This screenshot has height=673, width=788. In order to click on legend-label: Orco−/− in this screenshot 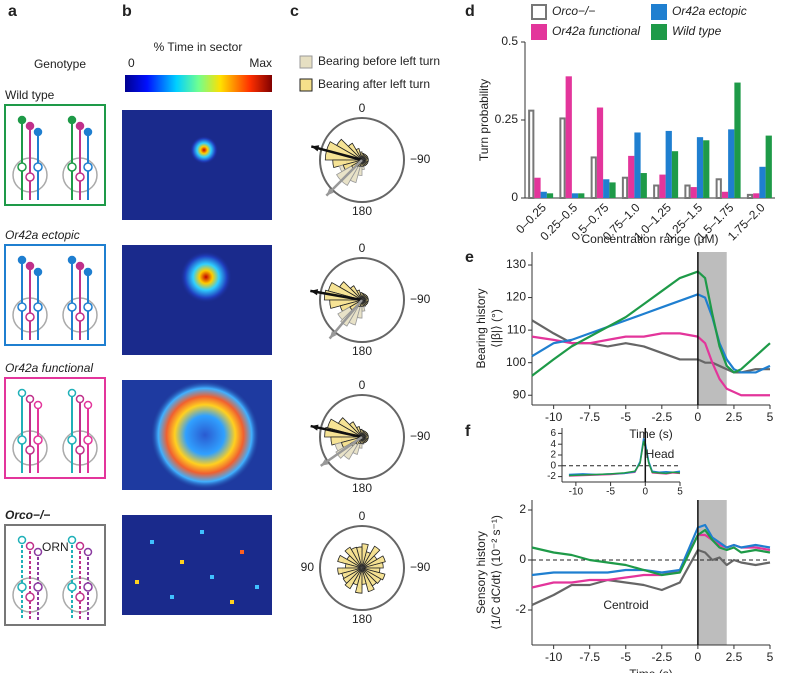, I will do `click(573, 11)`.